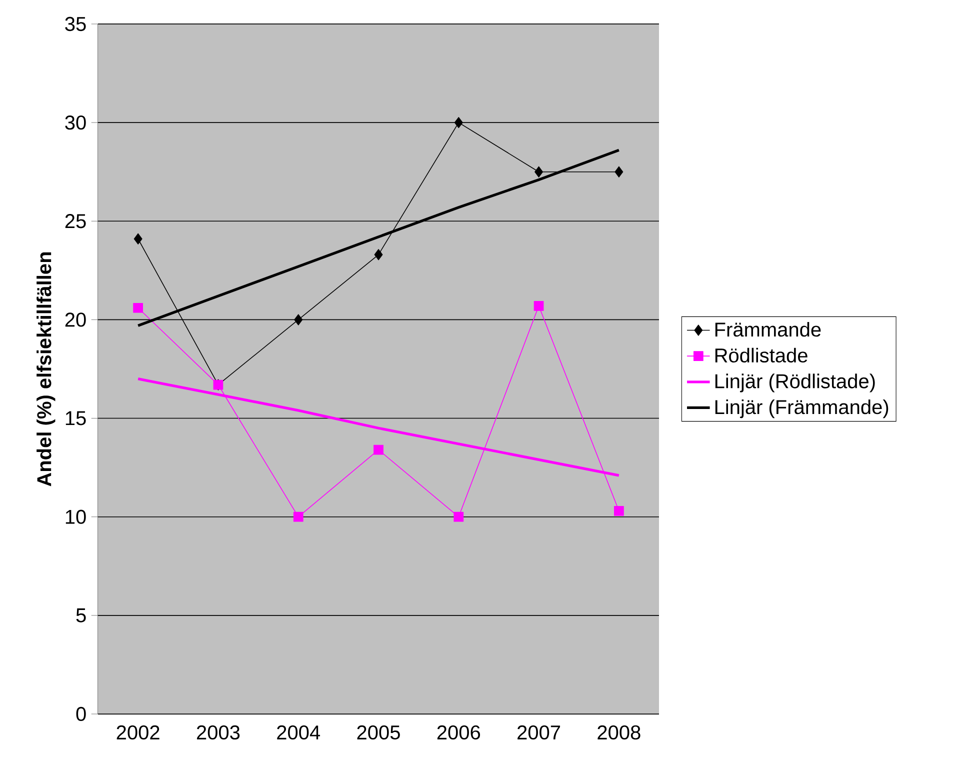 The image size is (977, 763). I want to click on legend-label: Linjär (Främmande), so click(801, 408).